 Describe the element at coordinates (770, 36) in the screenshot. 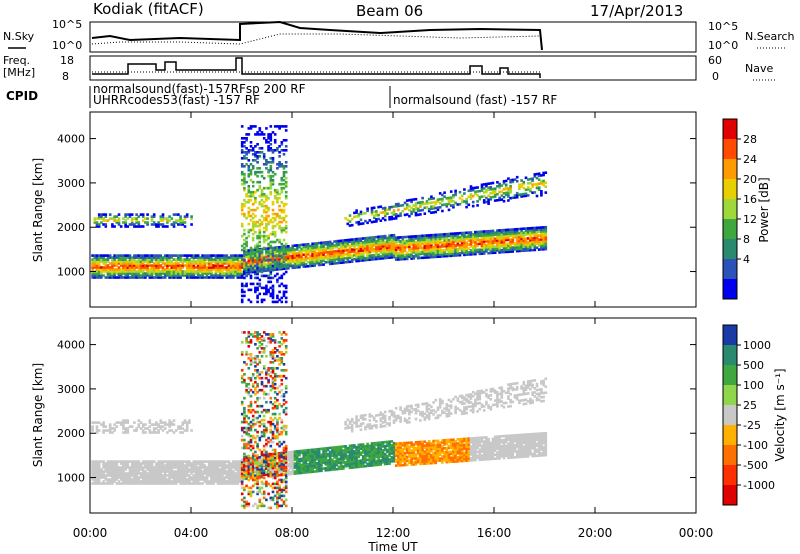

I see `nsearch-label: N.Search` at that location.